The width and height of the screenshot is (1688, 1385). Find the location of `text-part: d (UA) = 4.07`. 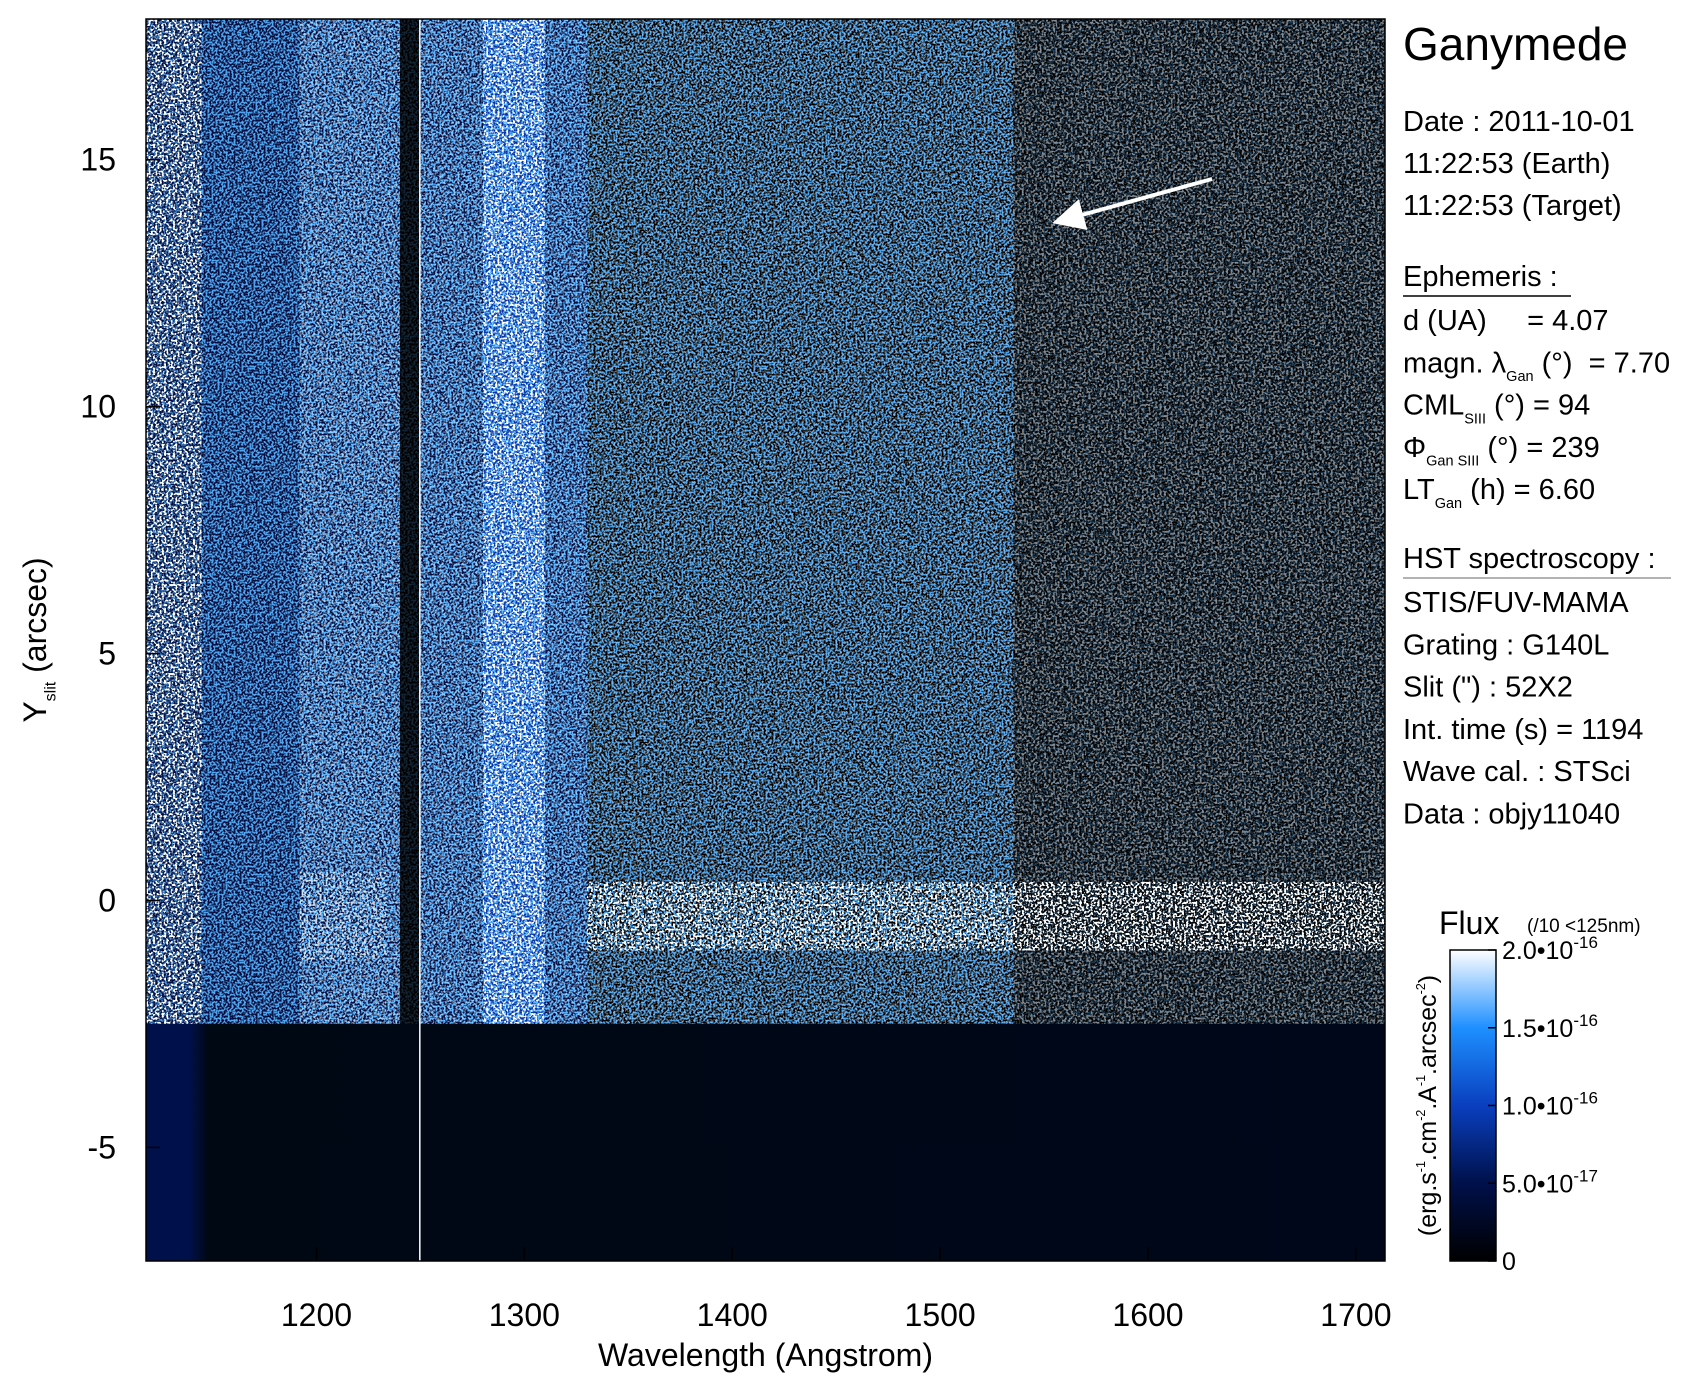

text-part: d (UA) = 4.07 is located at coordinates (1506, 321).